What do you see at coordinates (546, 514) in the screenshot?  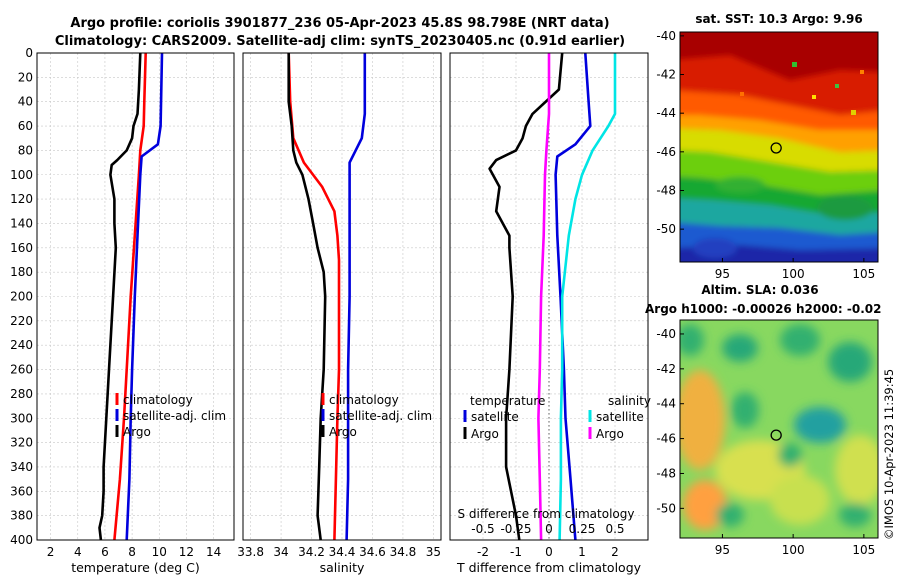 I see `top-axis-label: S difference from climatology` at bounding box center [546, 514].